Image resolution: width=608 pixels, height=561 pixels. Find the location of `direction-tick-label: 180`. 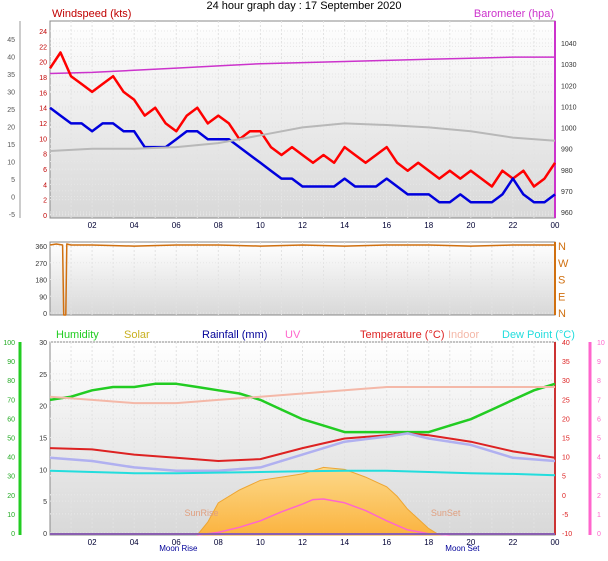

direction-tick-label: 180 is located at coordinates (41, 281).